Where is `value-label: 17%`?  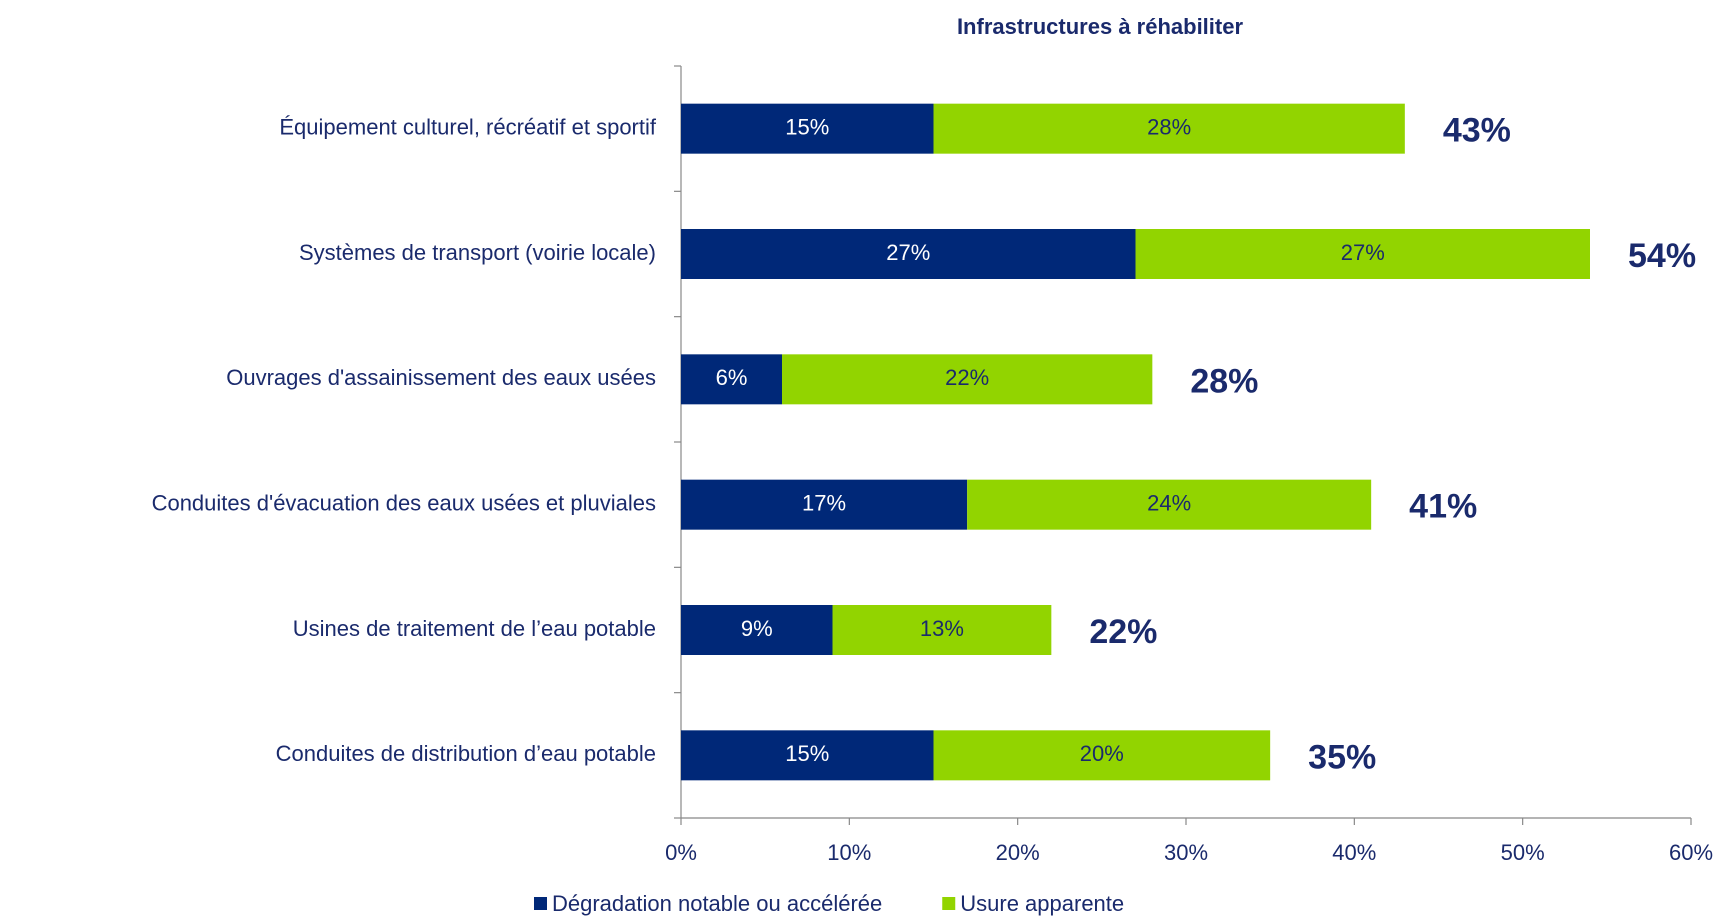 value-label: 17% is located at coordinates (824, 502).